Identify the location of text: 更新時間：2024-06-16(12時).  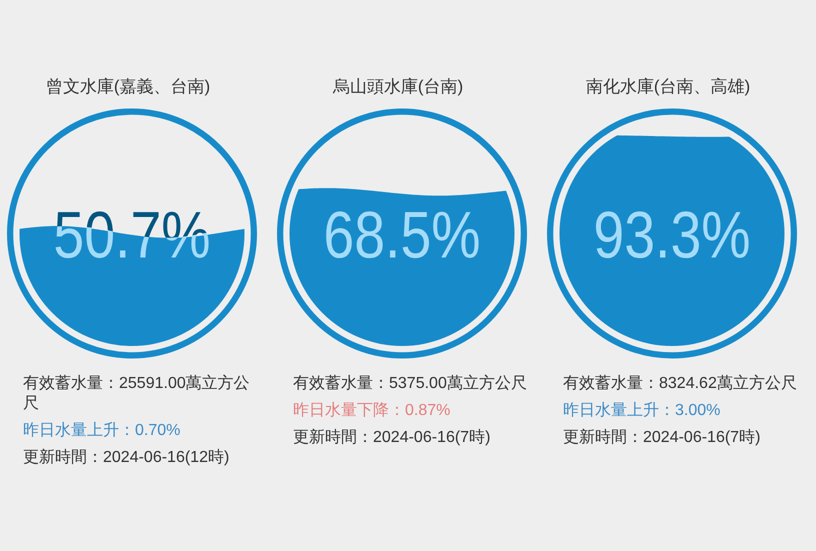
(126, 458).